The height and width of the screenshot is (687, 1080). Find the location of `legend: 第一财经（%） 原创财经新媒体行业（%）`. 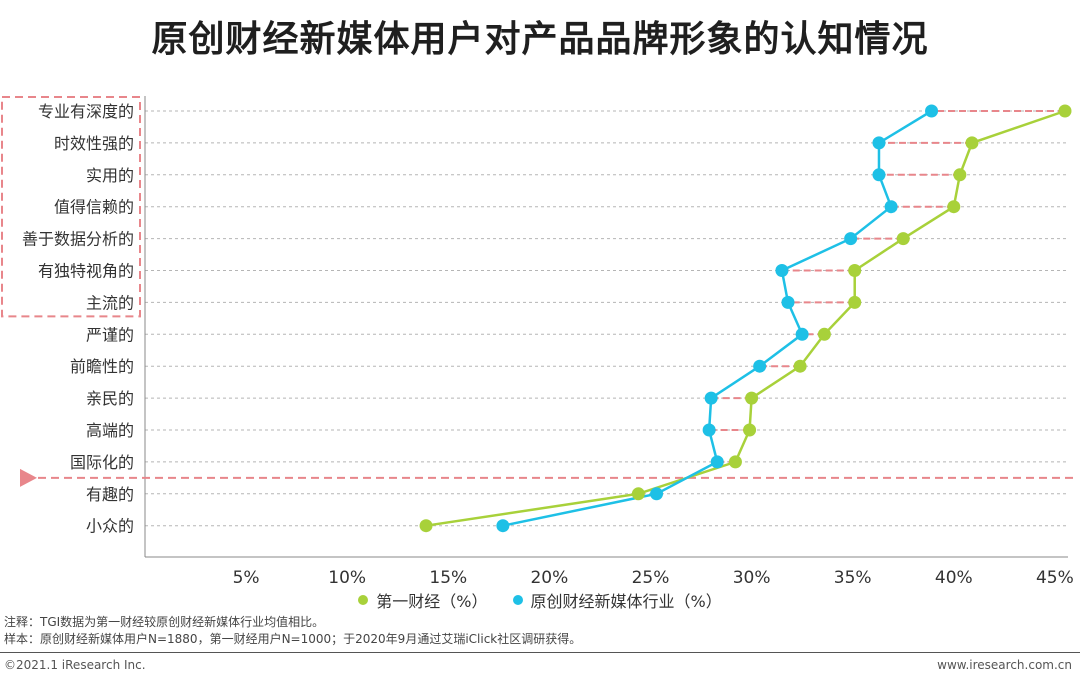

legend: 第一财经（%） 原创财经新媒体行业（%） is located at coordinates (540, 600).